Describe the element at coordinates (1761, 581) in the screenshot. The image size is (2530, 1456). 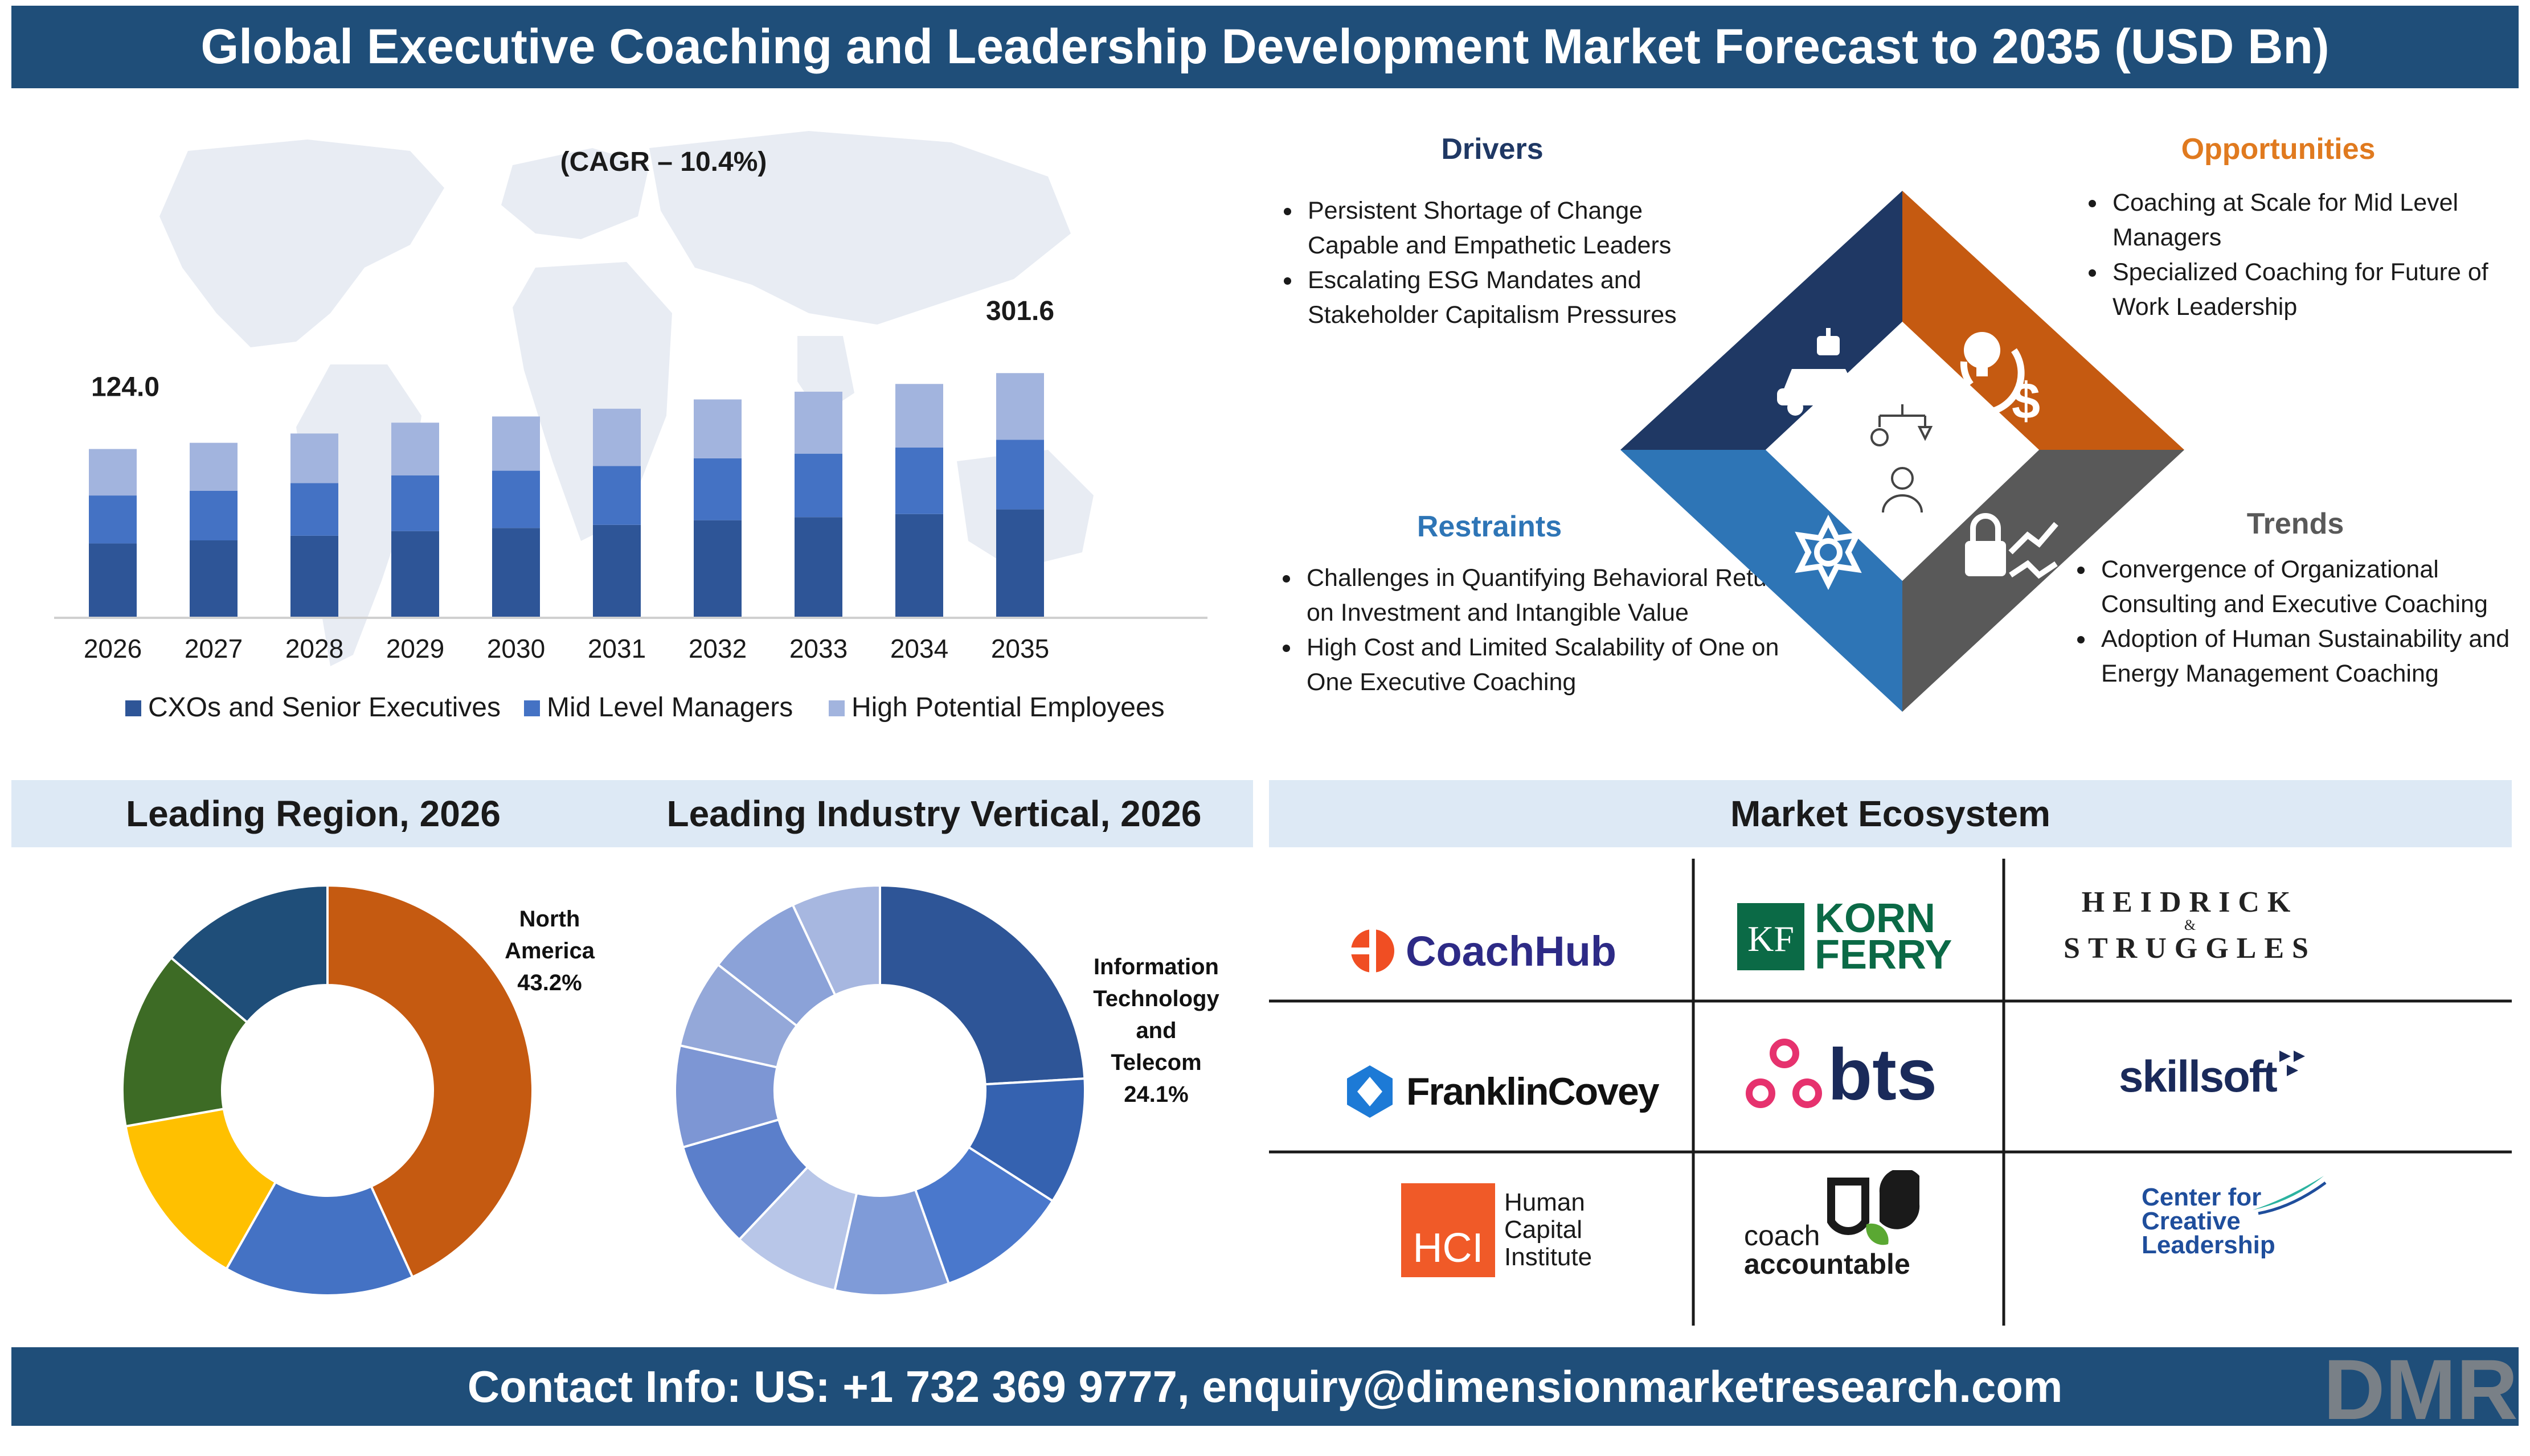
I see `restraints-quadrant` at that location.